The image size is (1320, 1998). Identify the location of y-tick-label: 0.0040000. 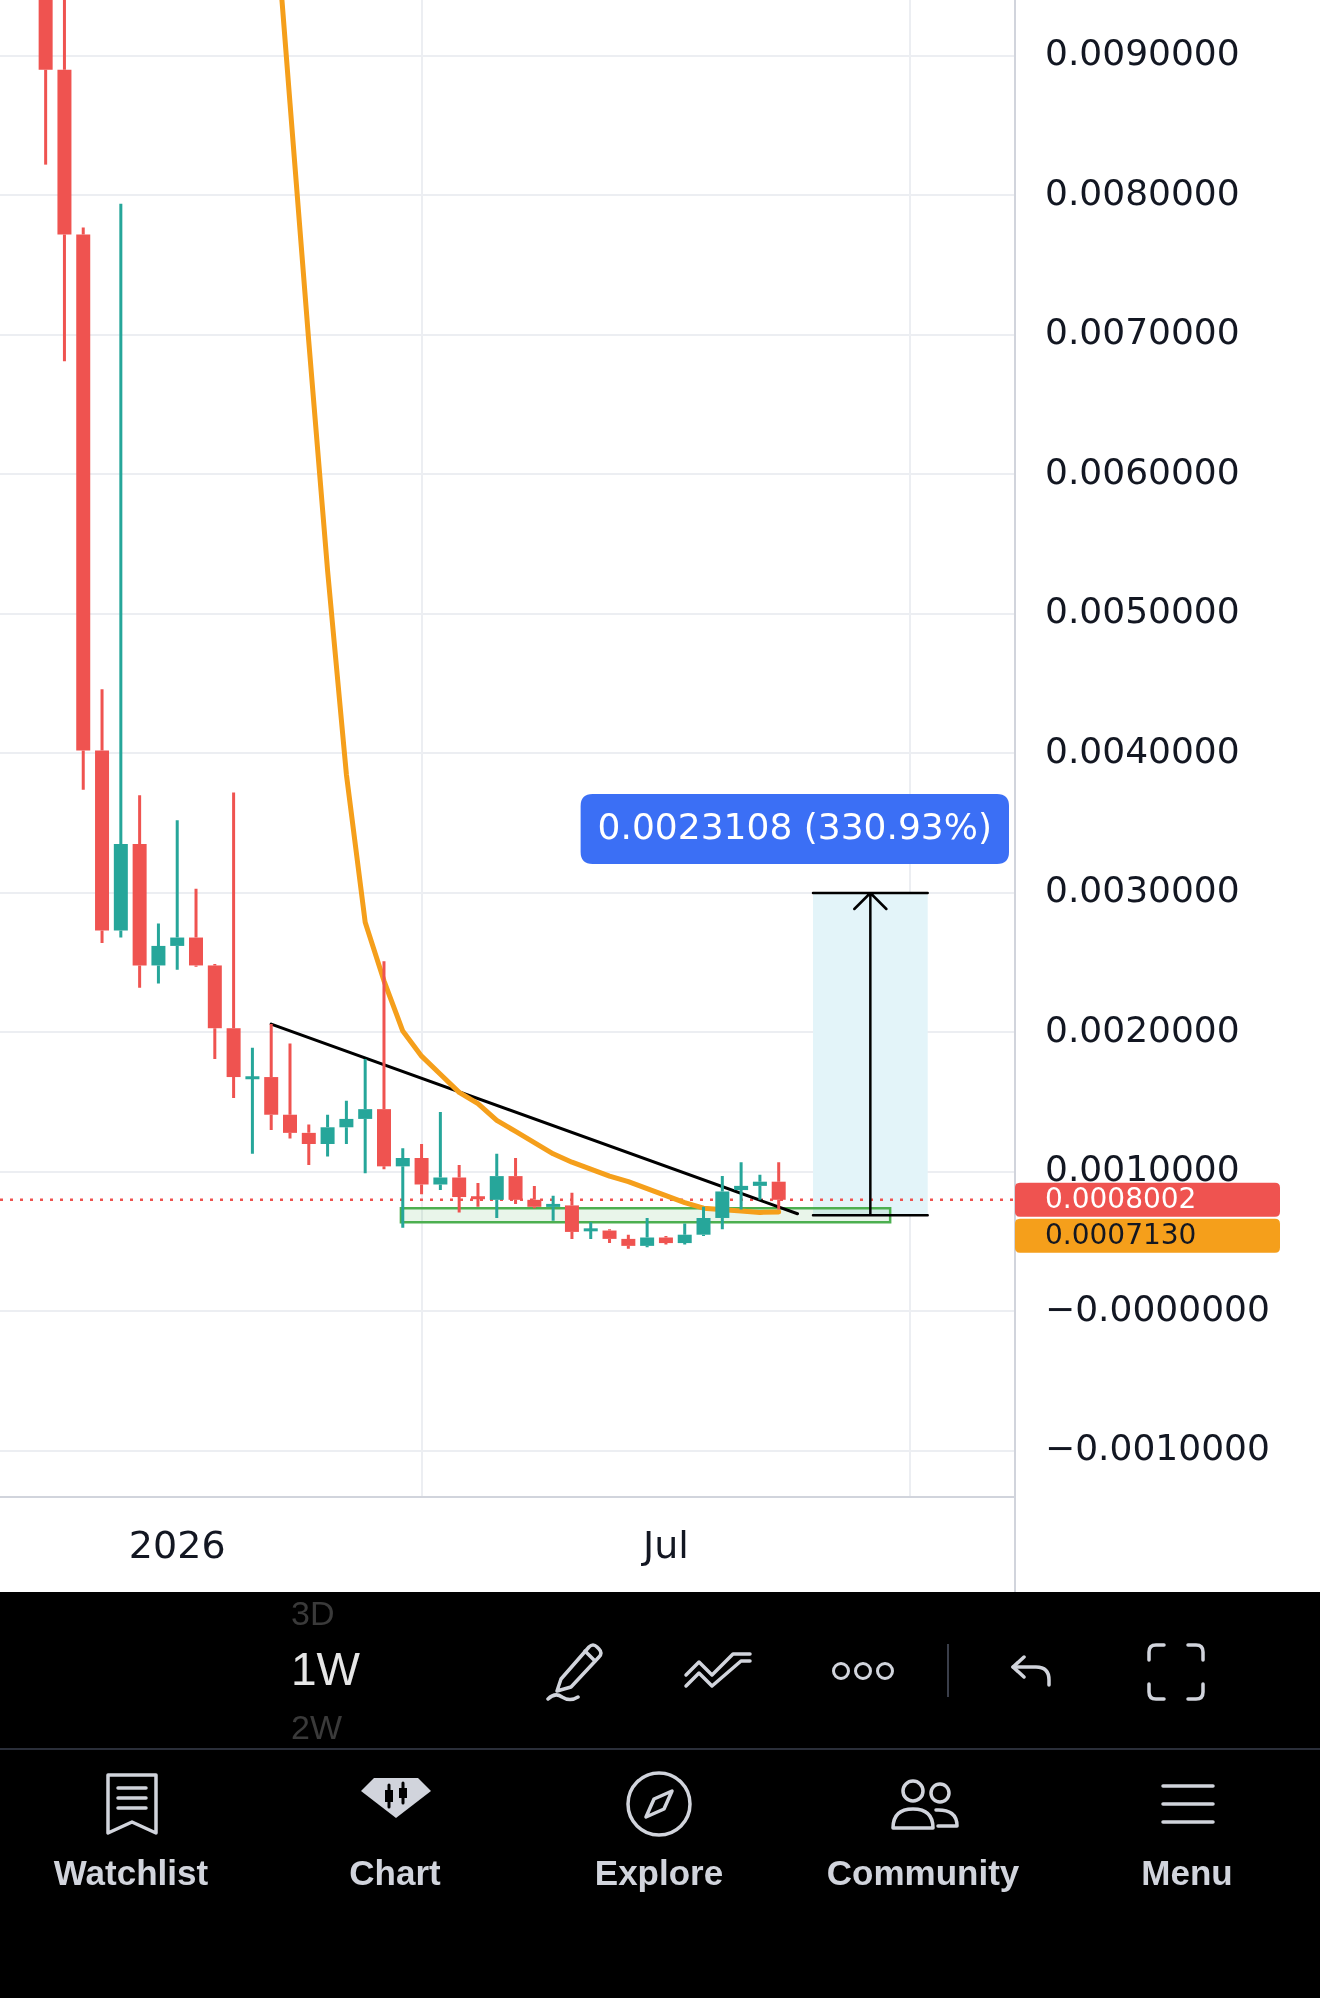
(1142, 750).